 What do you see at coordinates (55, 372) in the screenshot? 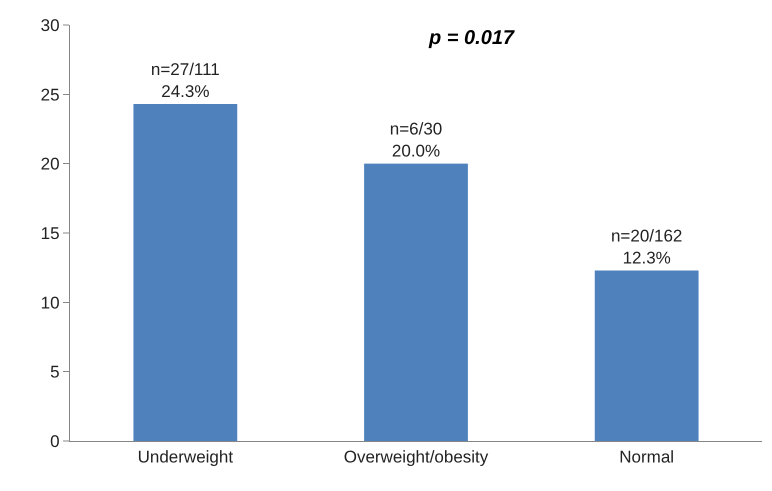
I see `y-tick-label: 5` at bounding box center [55, 372].